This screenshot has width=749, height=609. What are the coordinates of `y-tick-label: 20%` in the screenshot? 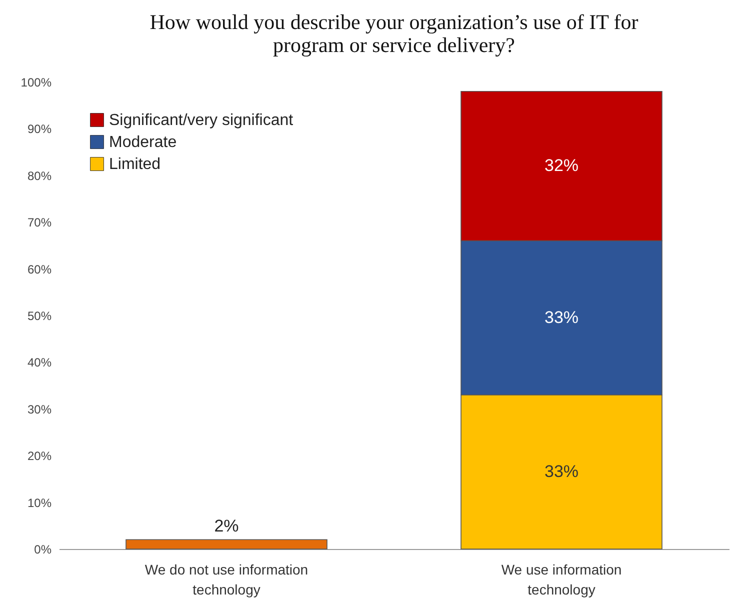 It's located at (39, 456).